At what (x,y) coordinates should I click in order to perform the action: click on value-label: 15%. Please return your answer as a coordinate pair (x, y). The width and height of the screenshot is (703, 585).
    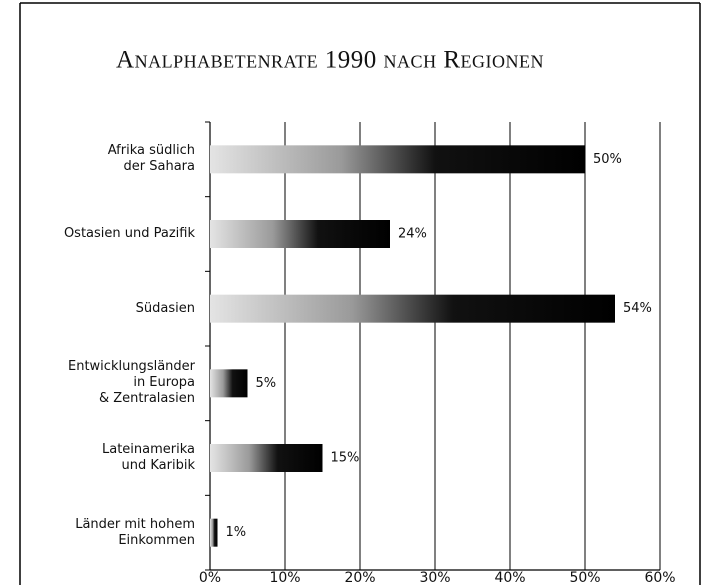
    Looking at the image, I should click on (345, 458).